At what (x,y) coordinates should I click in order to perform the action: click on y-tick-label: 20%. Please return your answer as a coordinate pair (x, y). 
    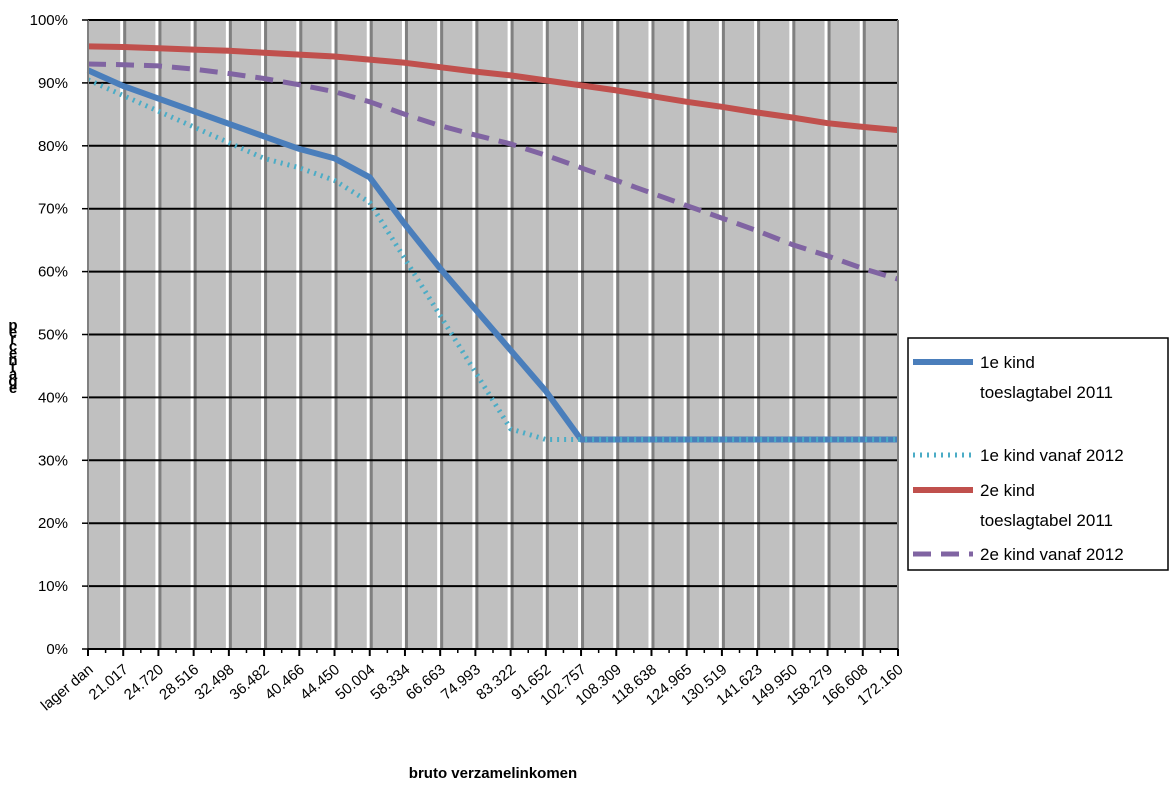
    Looking at the image, I should click on (53, 523).